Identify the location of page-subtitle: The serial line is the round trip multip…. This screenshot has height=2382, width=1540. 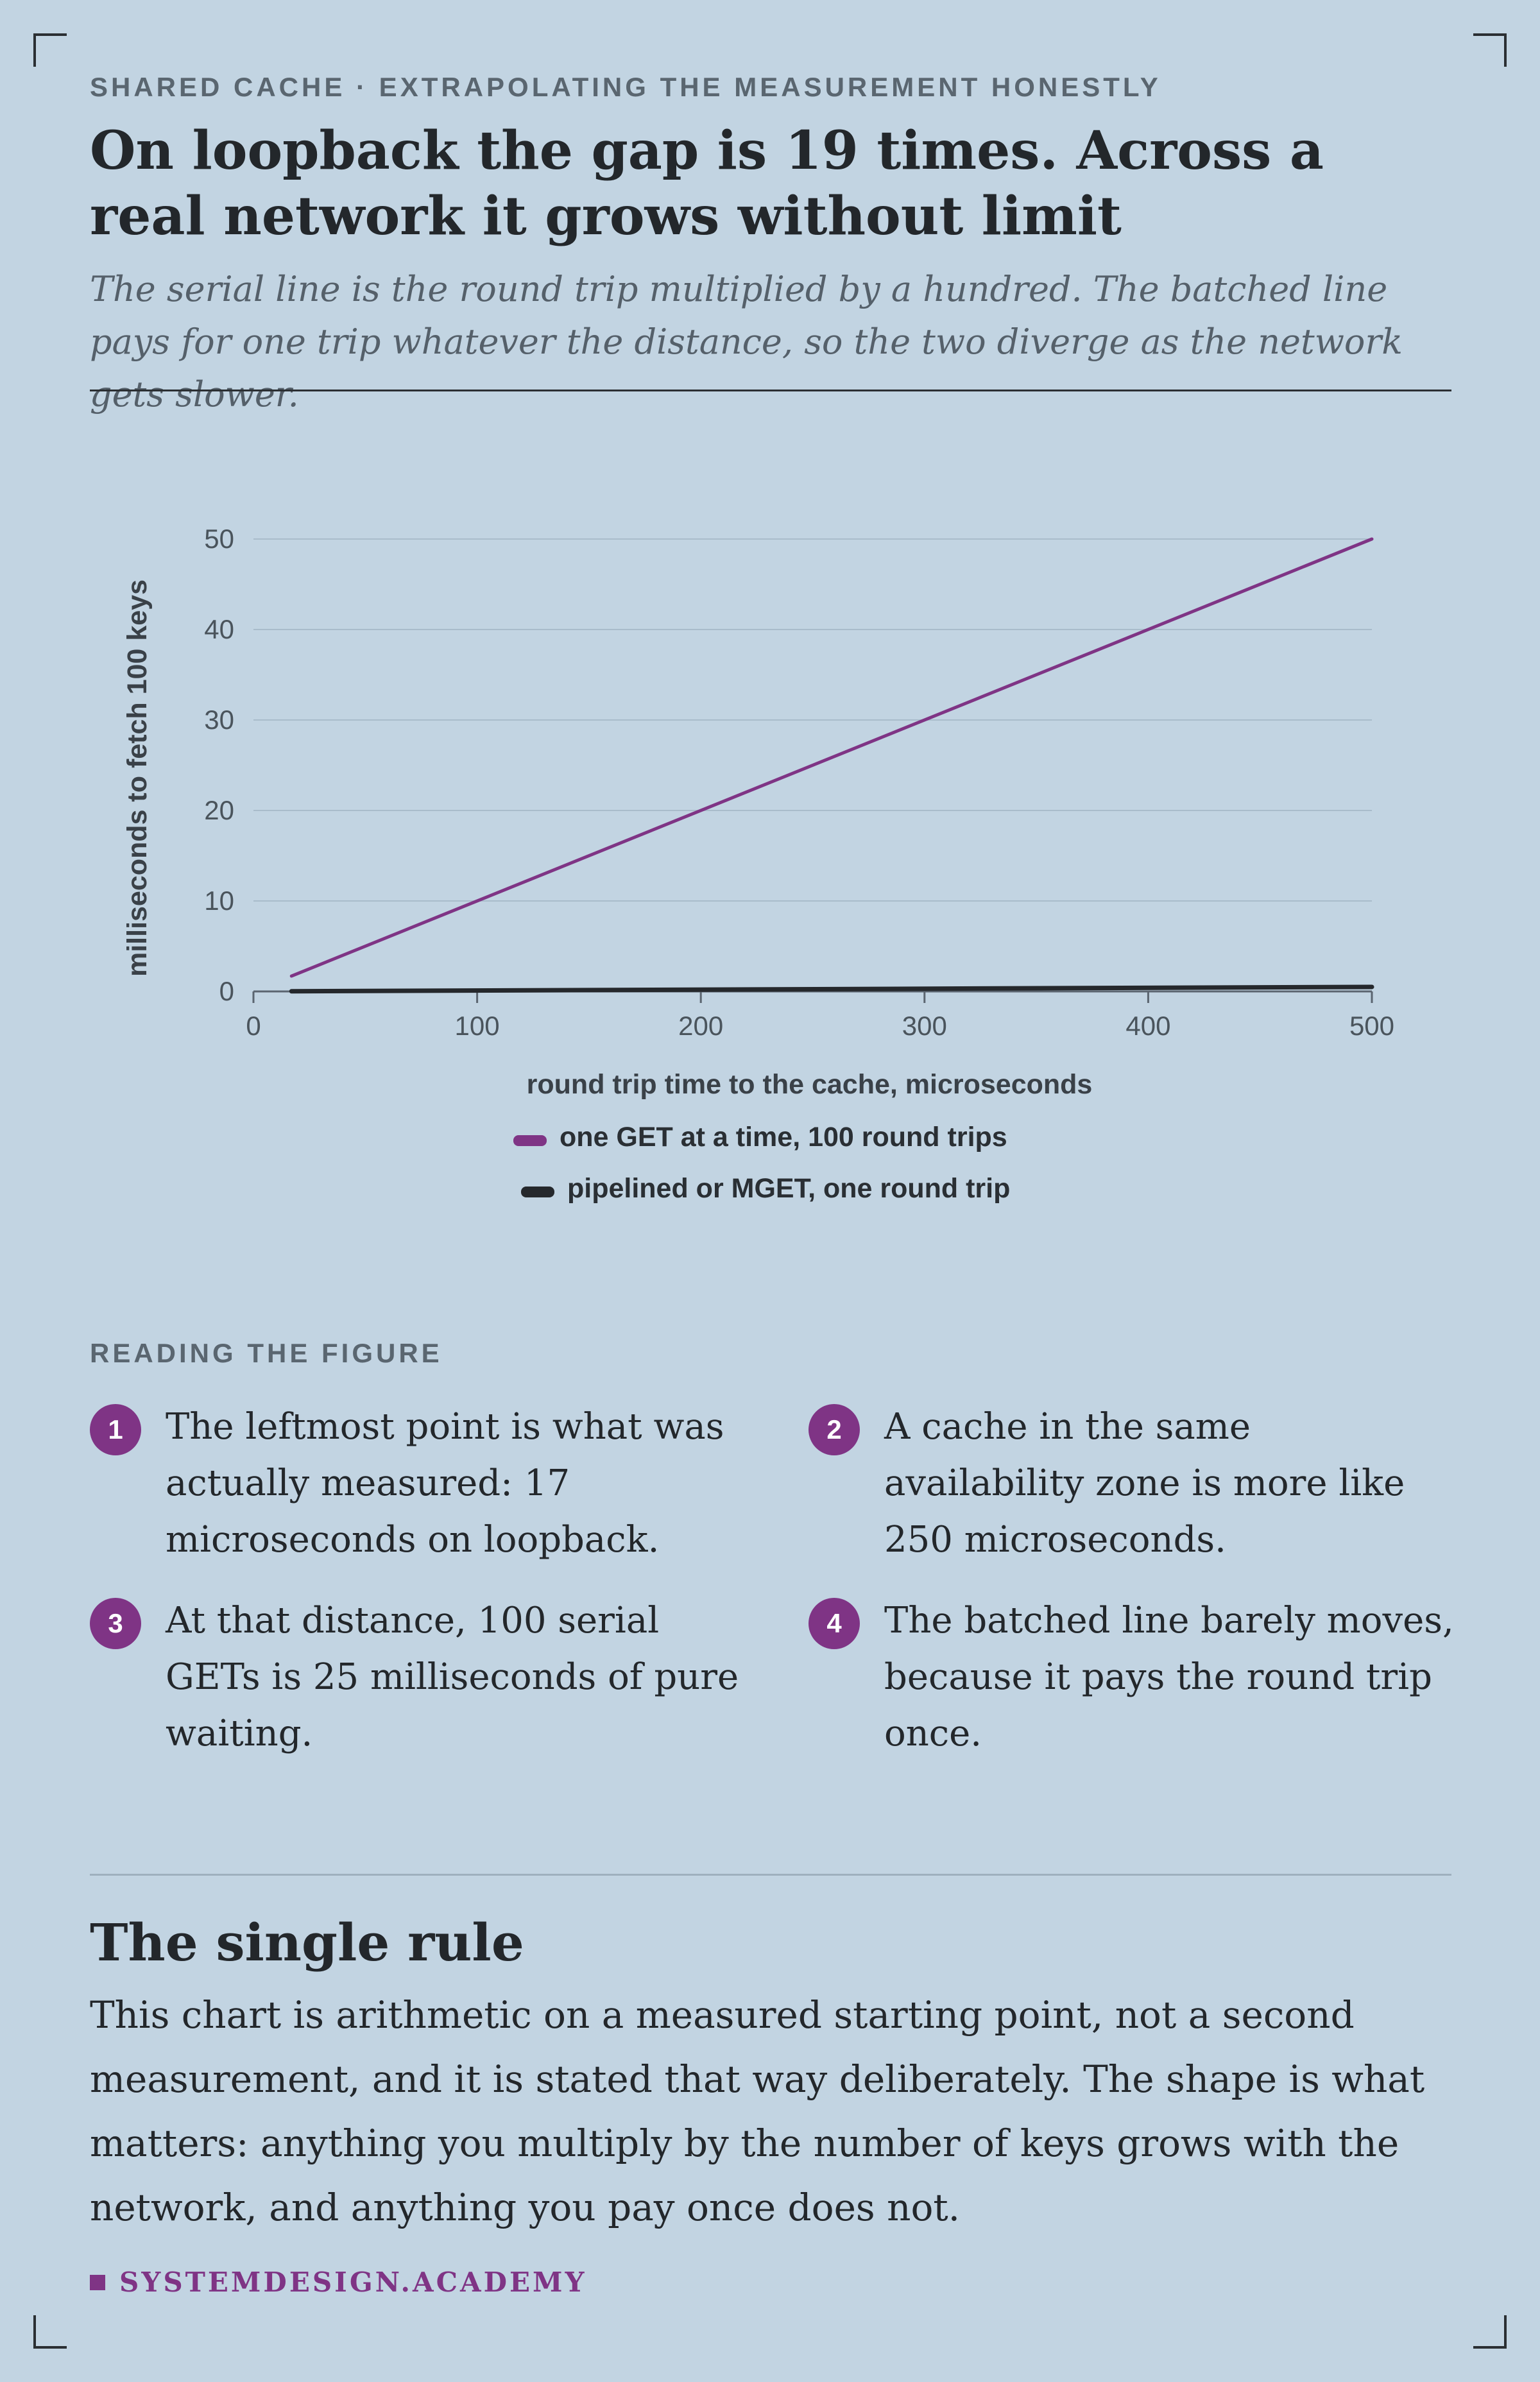
(747, 342).